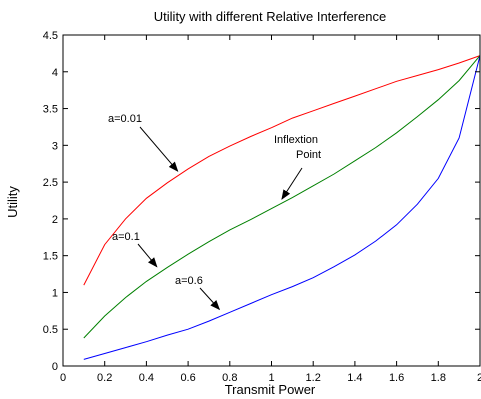 This screenshot has width=481, height=399. What do you see at coordinates (189, 281) in the screenshot?
I see `annotation-label: a=0.6` at bounding box center [189, 281].